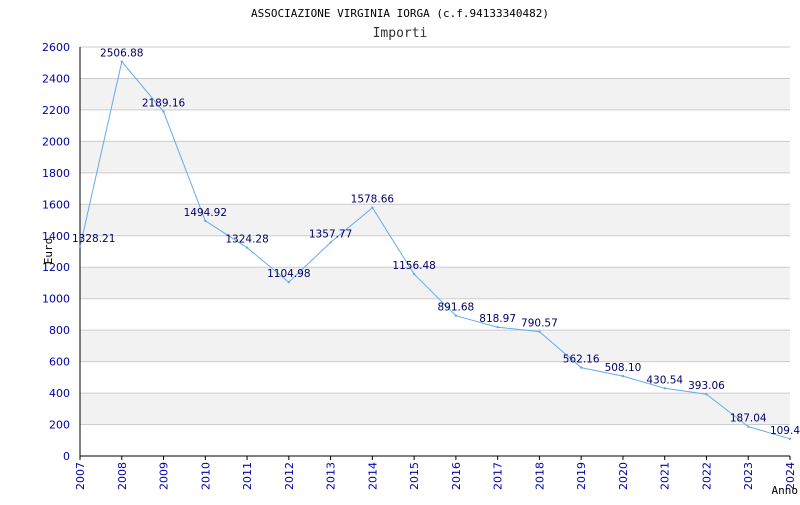 This screenshot has height=505, width=800. What do you see at coordinates (414, 476) in the screenshot?
I see `x-tick-label: 2015` at bounding box center [414, 476].